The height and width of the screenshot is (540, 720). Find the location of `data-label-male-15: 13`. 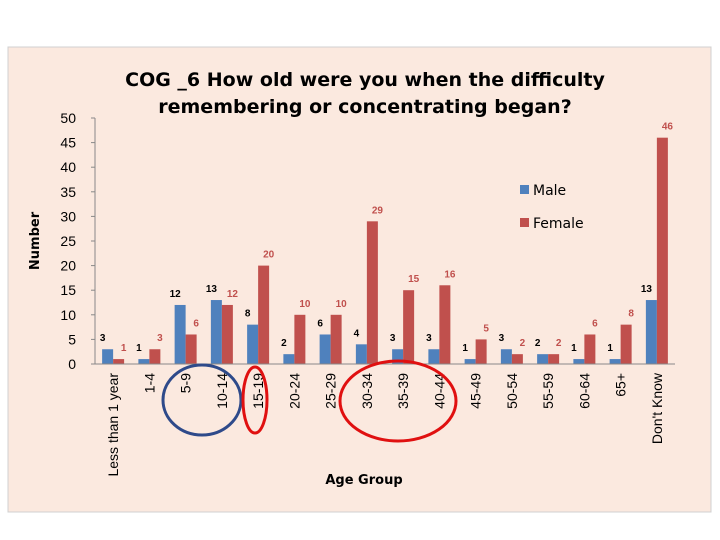

data-label-male-15: 13 is located at coordinates (647, 289).